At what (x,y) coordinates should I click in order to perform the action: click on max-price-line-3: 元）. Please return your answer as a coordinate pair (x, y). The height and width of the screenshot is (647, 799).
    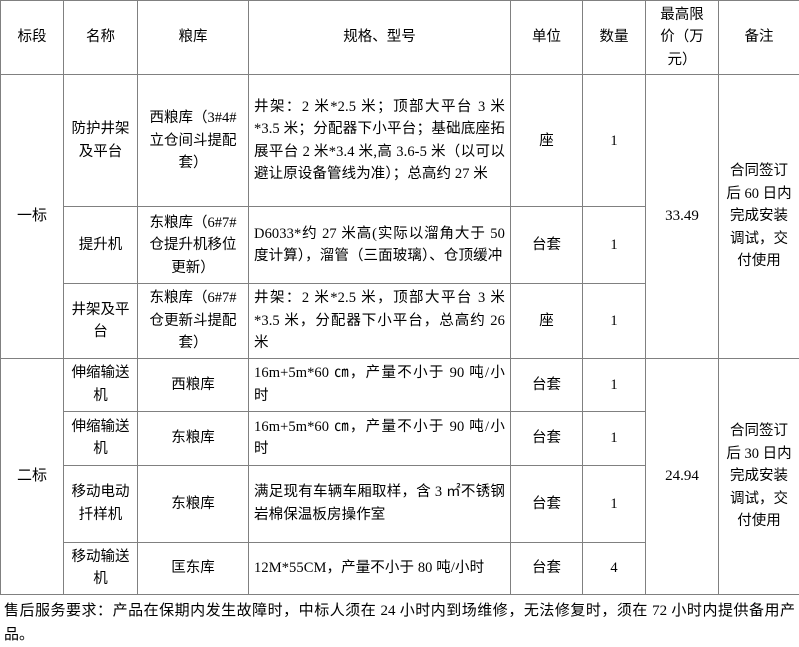
    Looking at the image, I should click on (682, 60).